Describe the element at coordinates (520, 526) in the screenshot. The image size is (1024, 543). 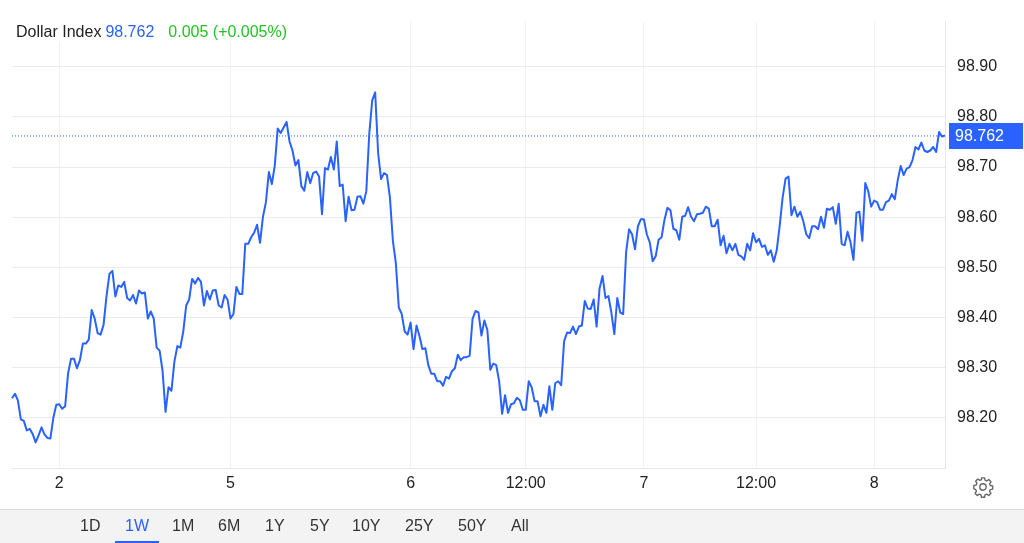
I see `text: All` at that location.